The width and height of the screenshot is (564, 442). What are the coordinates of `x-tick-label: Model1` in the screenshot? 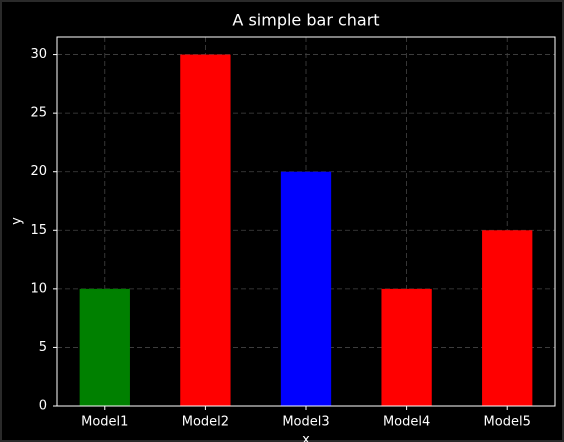 It's located at (104, 422).